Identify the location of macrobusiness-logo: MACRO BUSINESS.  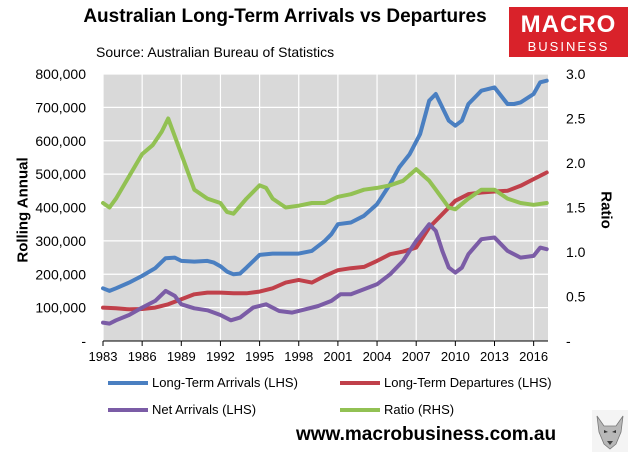
(568, 32).